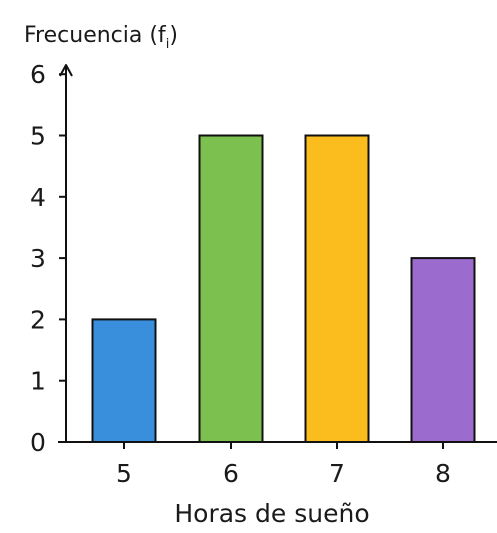 The height and width of the screenshot is (533, 497). Describe the element at coordinates (38, 74) in the screenshot. I see `y-tick-label: 6` at that location.